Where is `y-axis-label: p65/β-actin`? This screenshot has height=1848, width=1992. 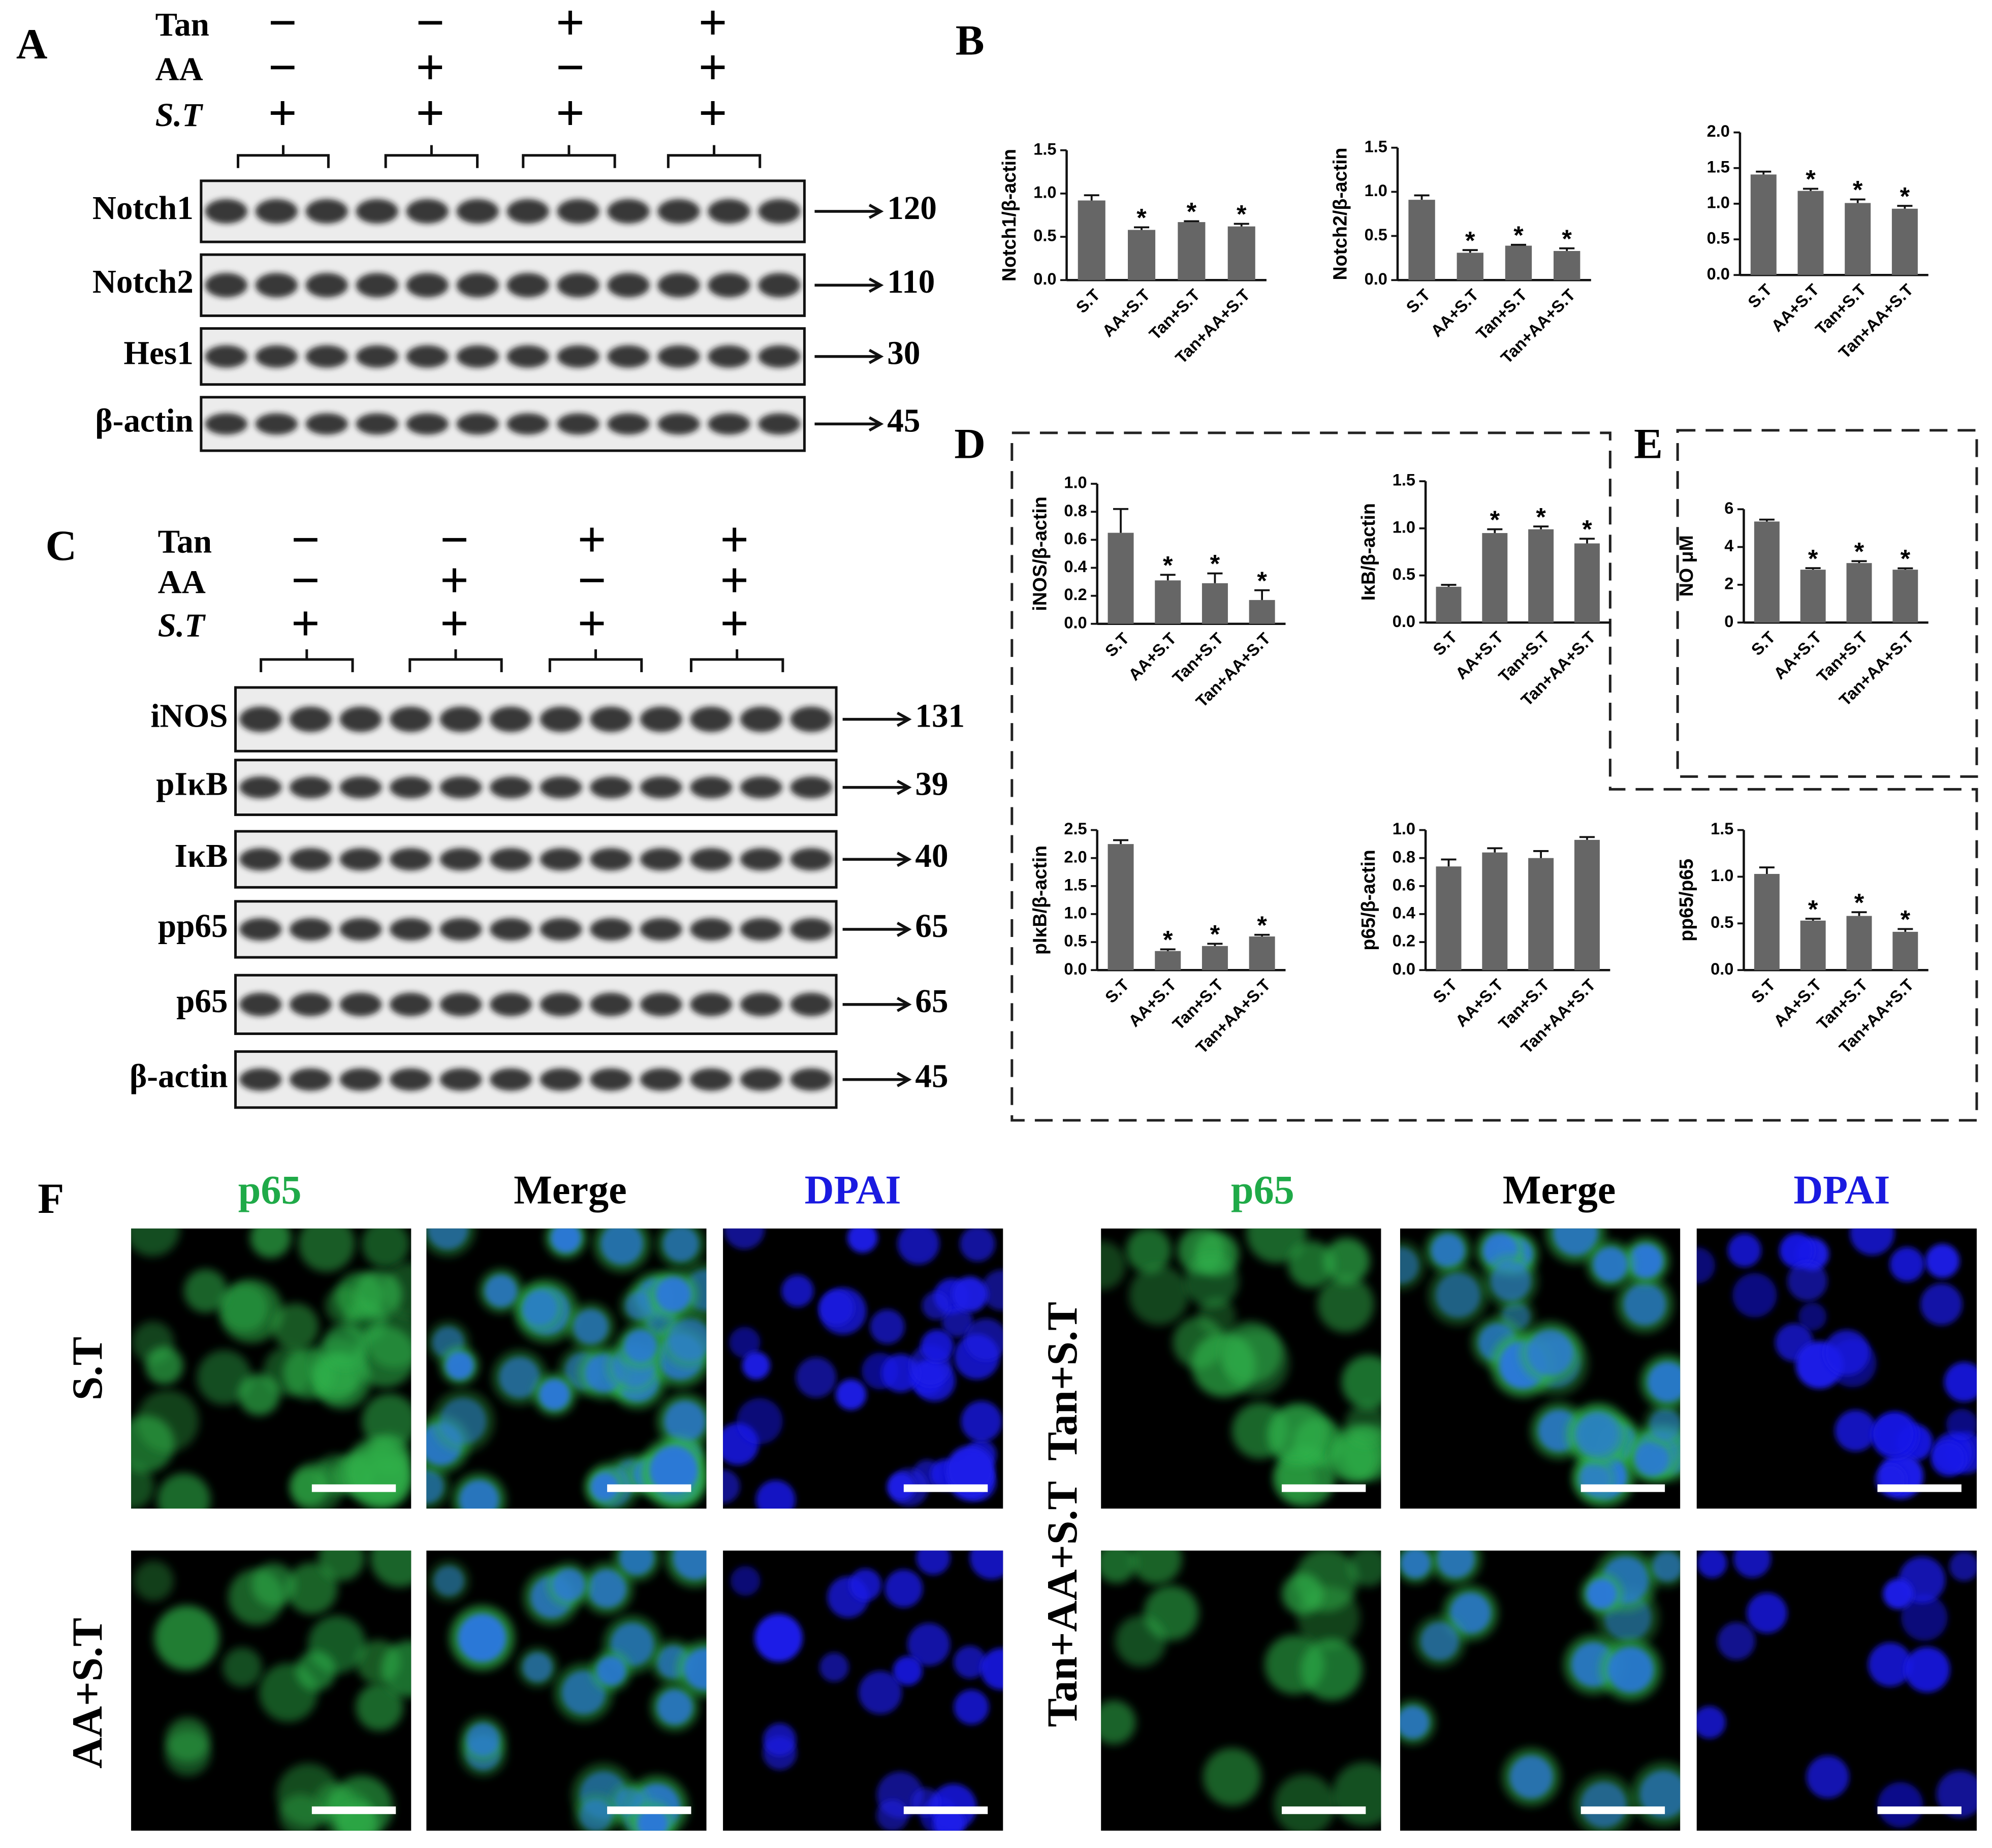 y-axis-label: p65/β-actin is located at coordinates (1368, 900).